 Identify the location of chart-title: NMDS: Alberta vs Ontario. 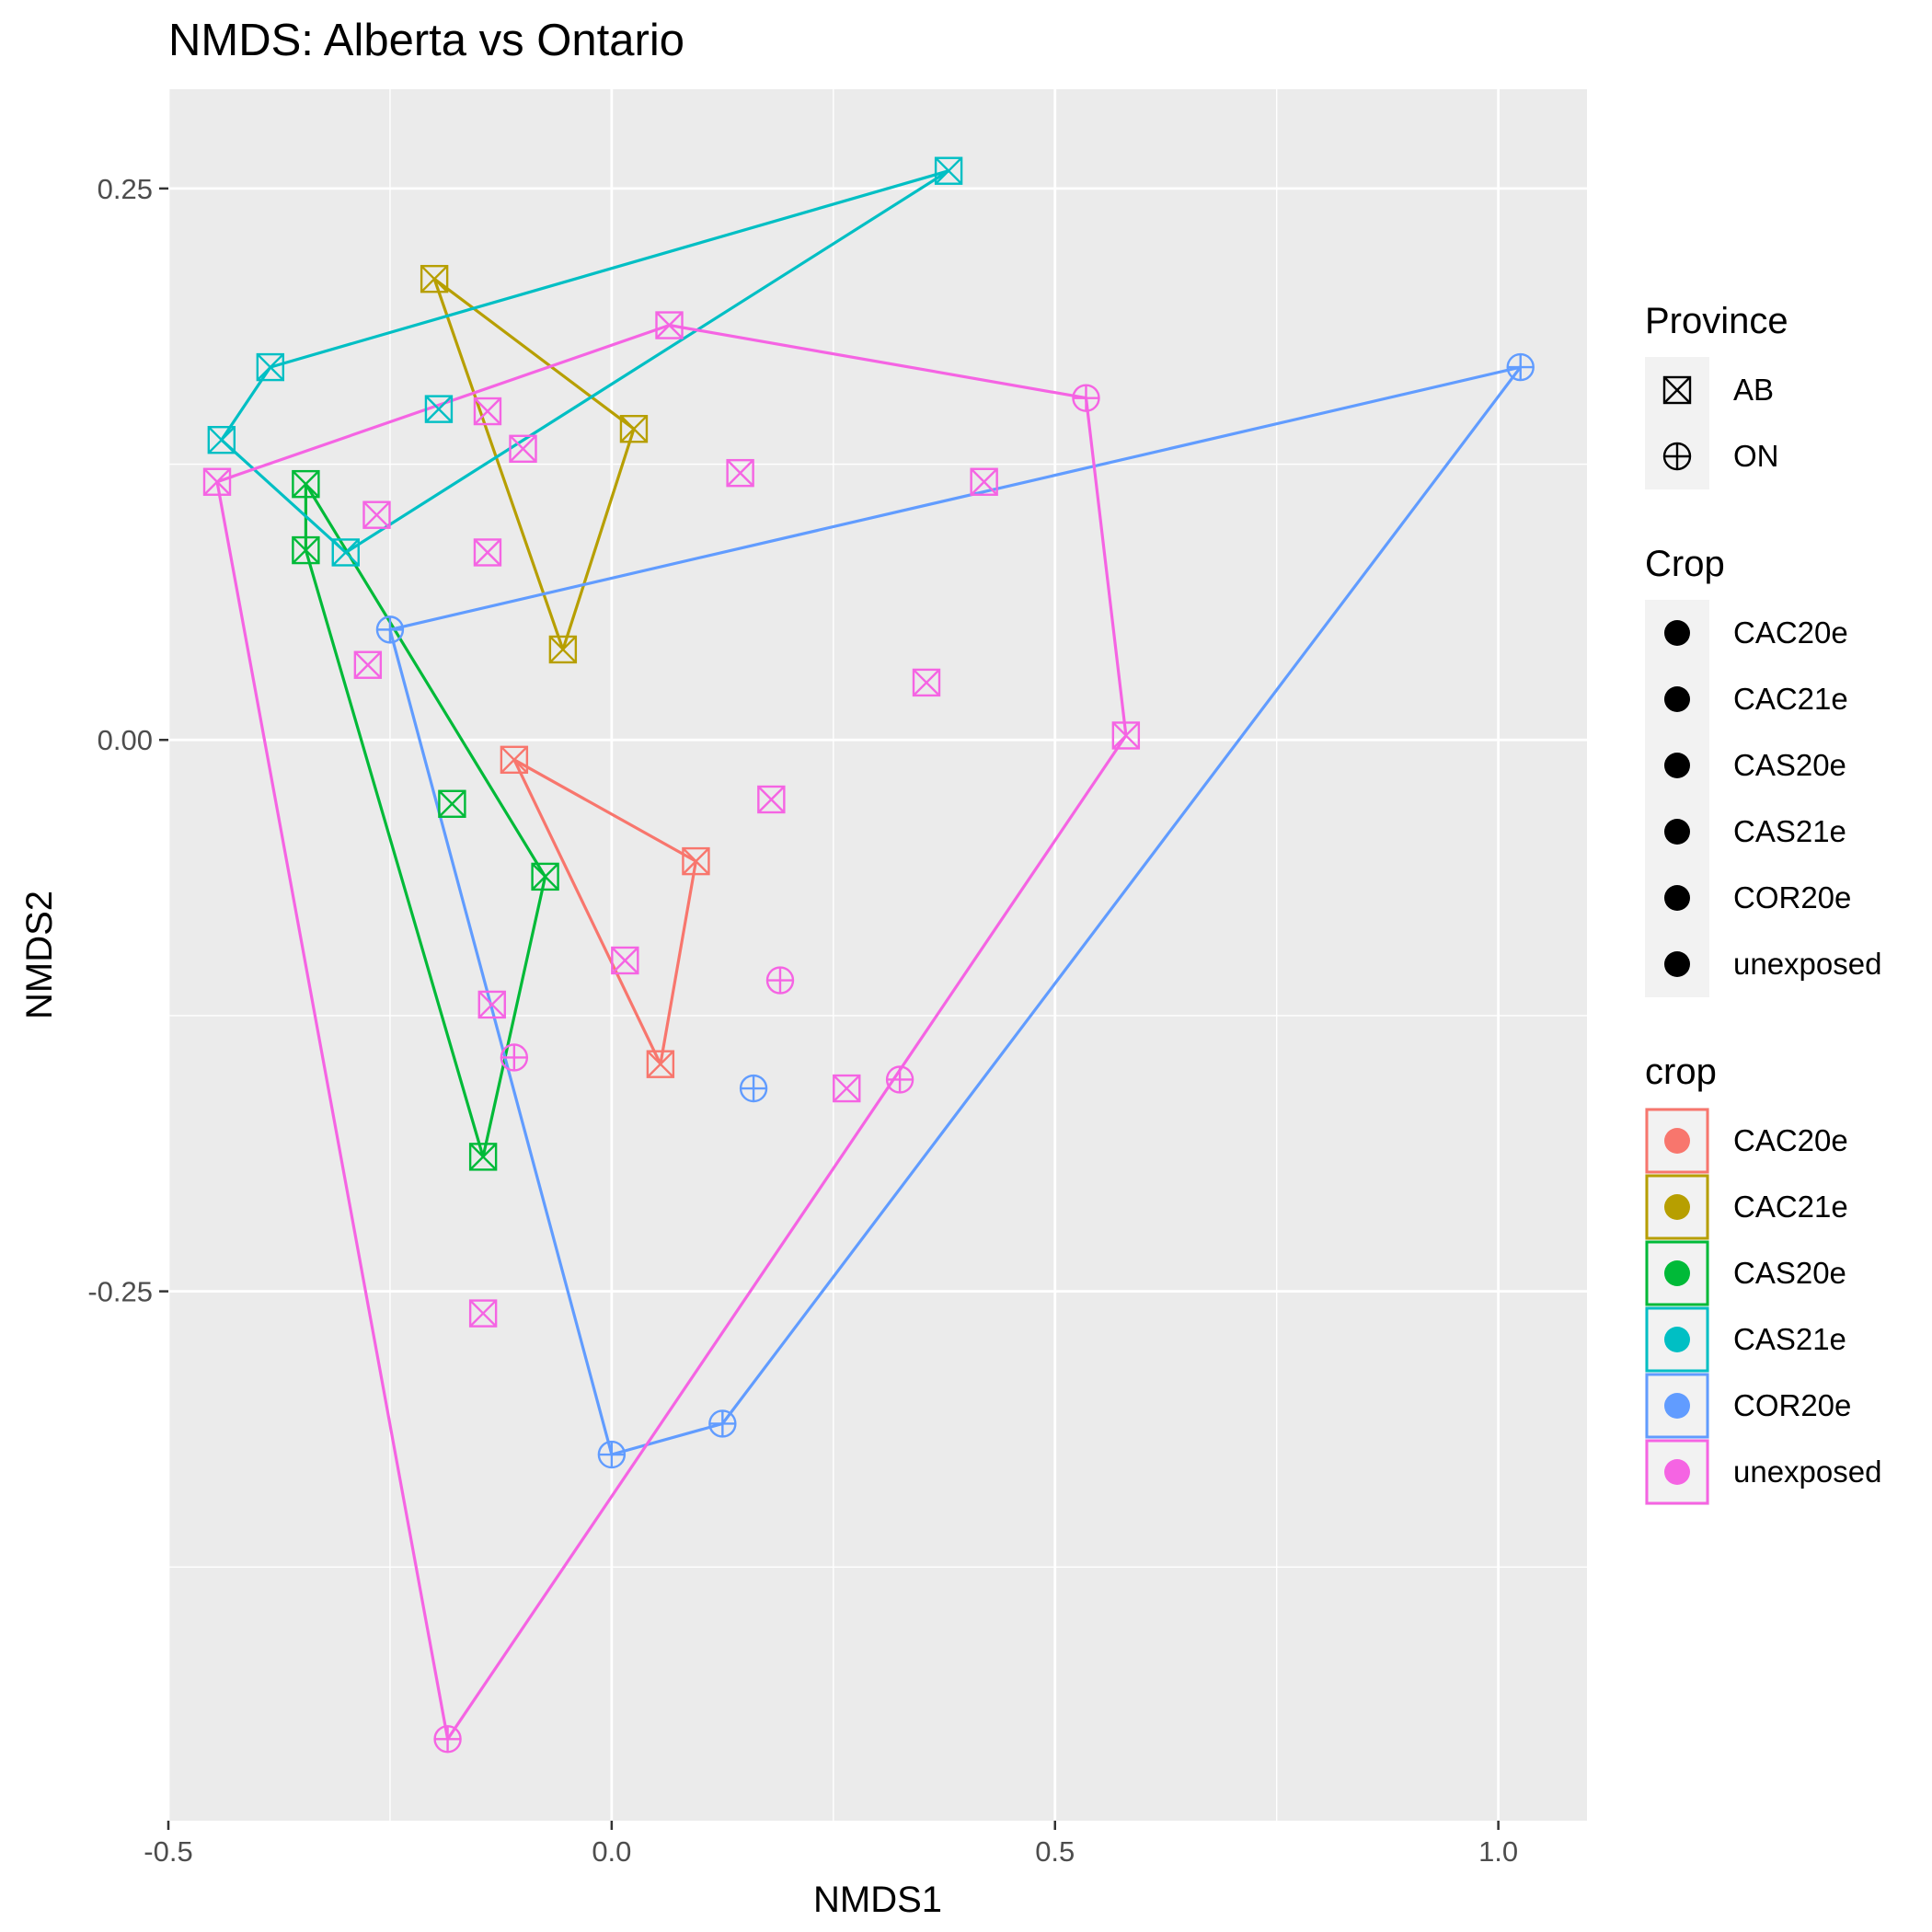
(426, 40).